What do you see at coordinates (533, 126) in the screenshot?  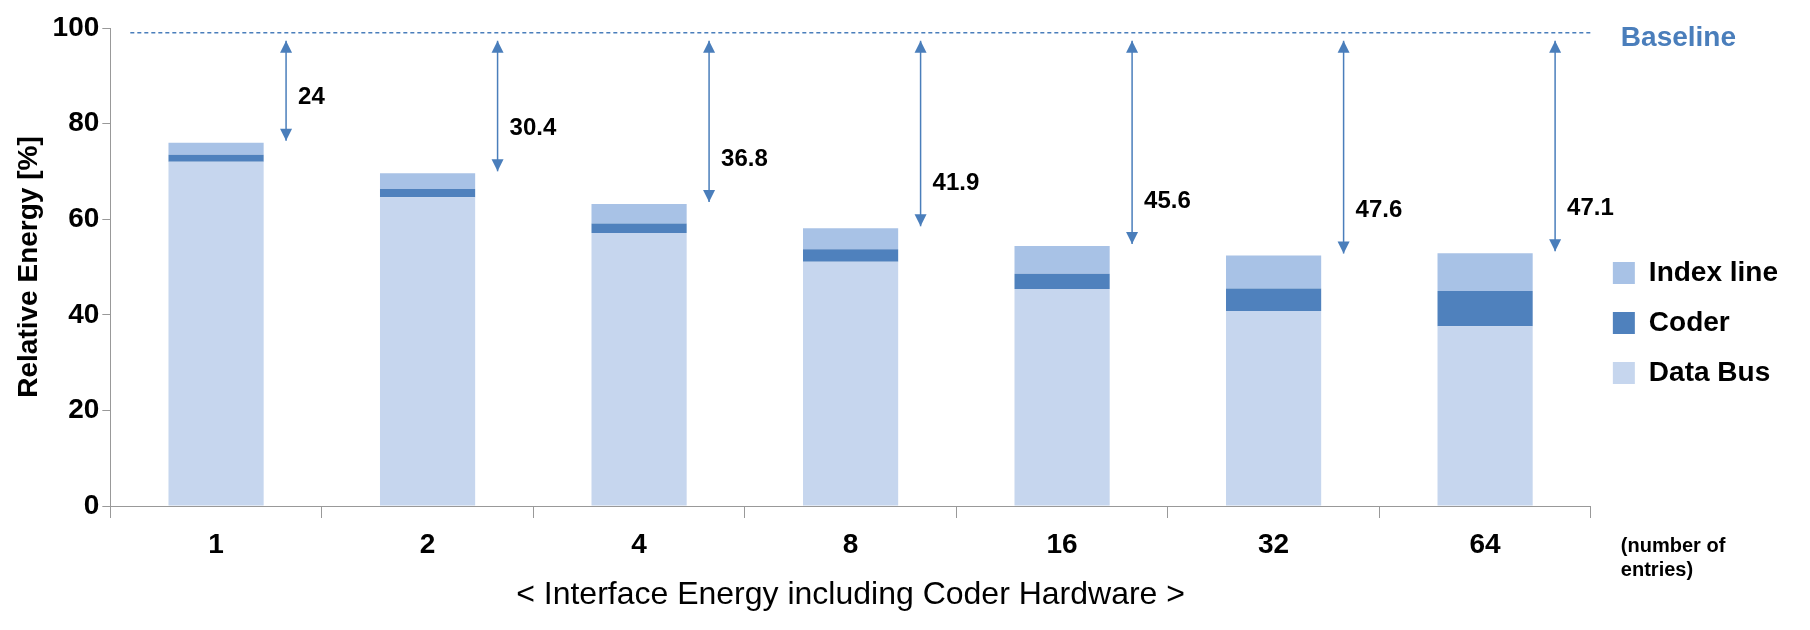 I see `annotation: 30.4` at bounding box center [533, 126].